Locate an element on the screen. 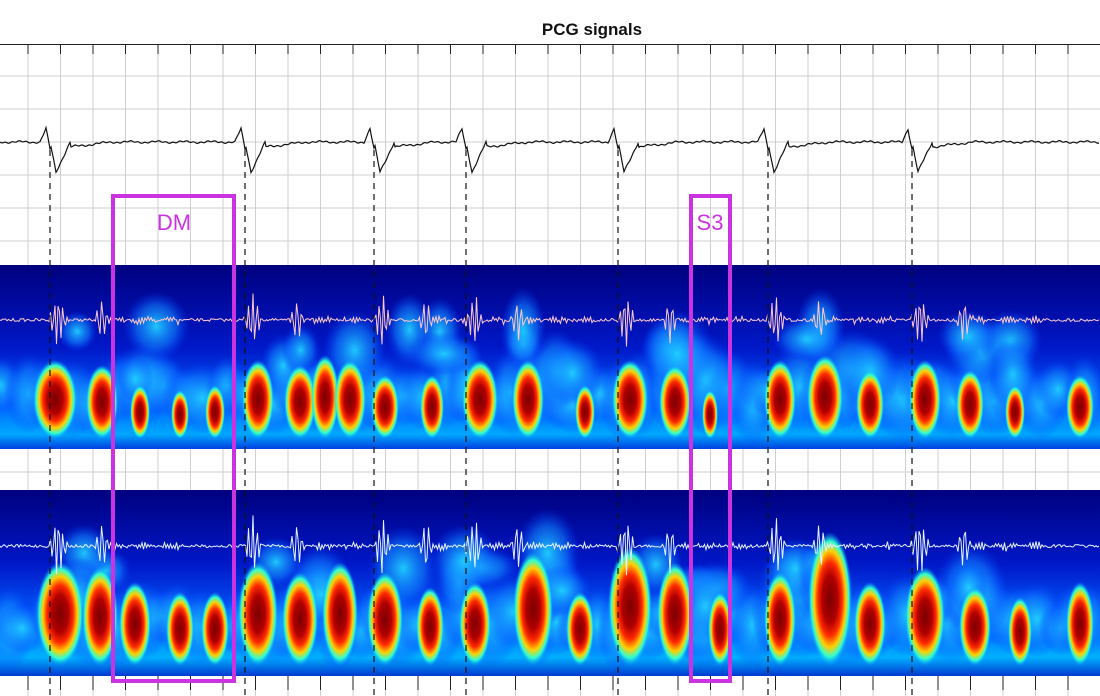 This screenshot has height=696, width=1100. s3-label: S3 is located at coordinates (710, 222).